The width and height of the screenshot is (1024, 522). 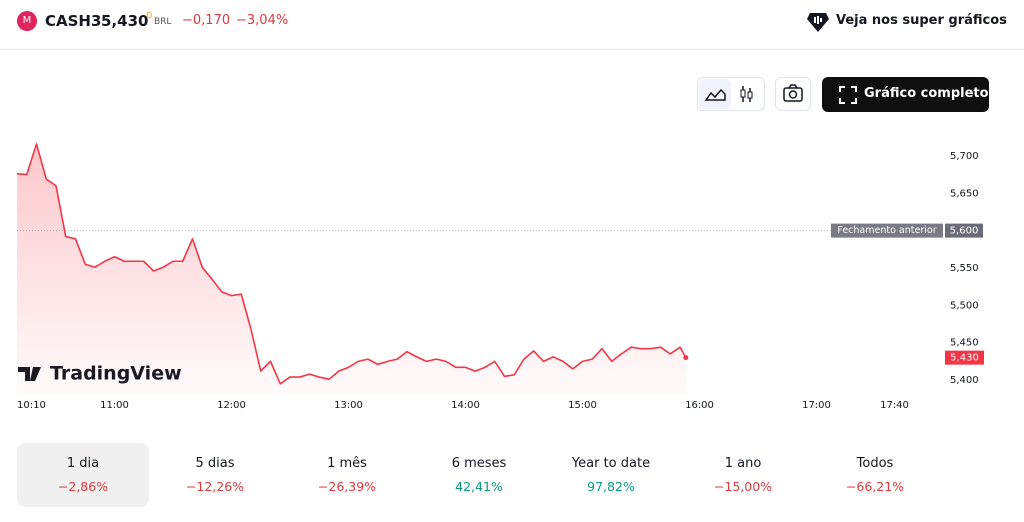 I want to click on range-tab: 6 meses 42,41%, so click(x=479, y=475).